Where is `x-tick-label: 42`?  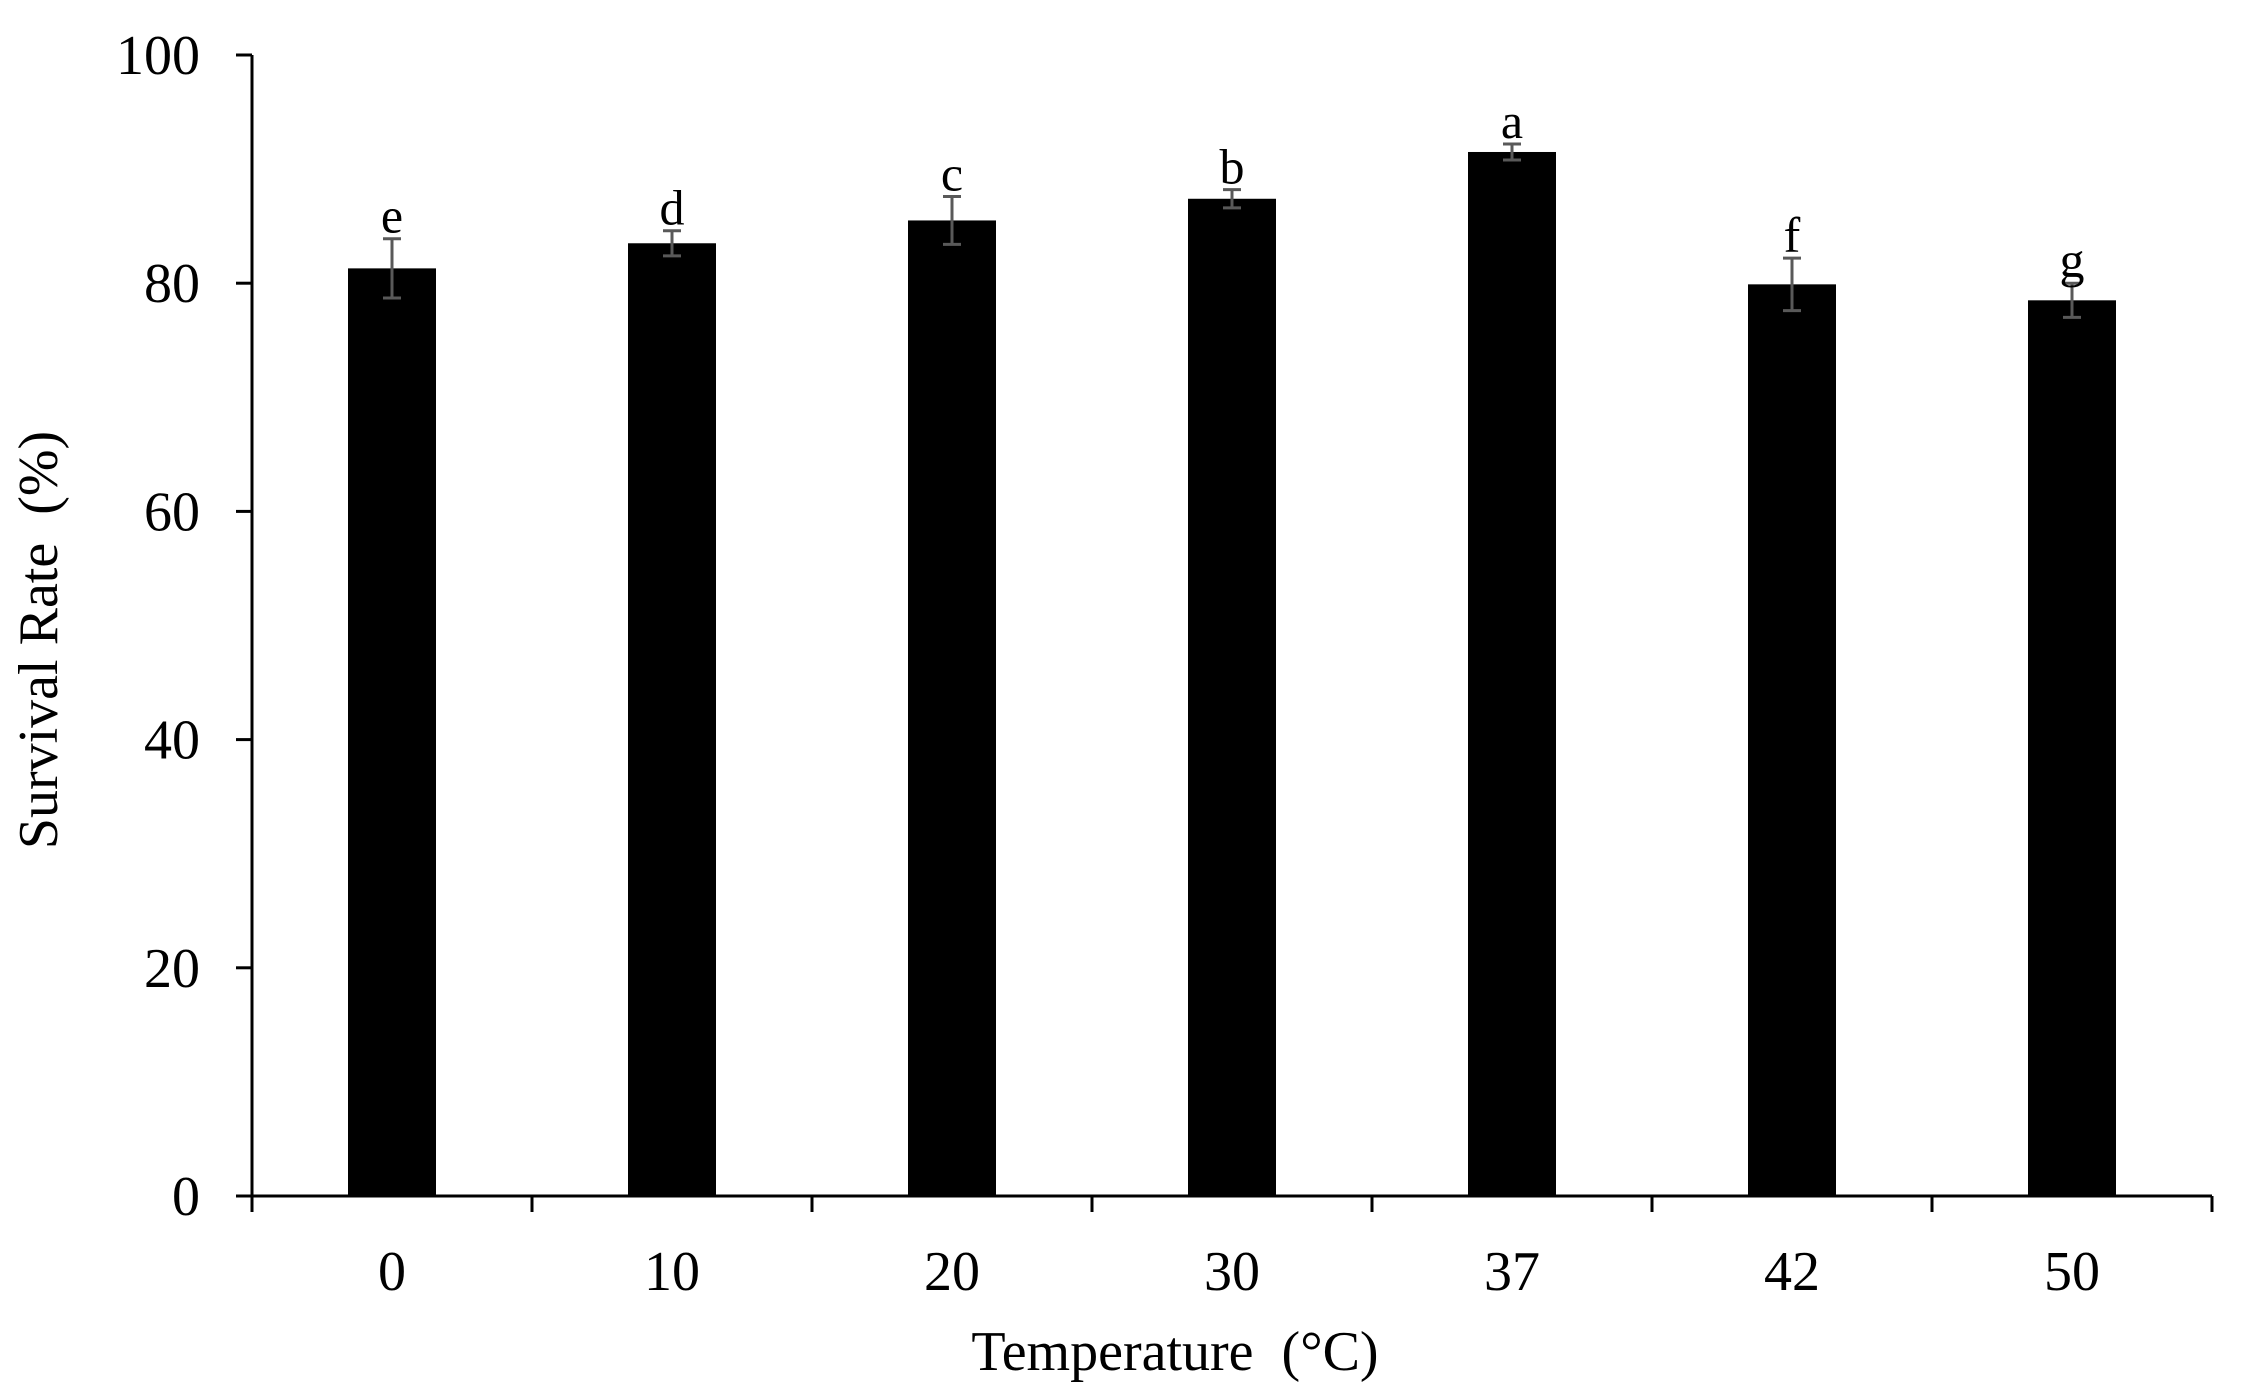
x-tick-label: 42 is located at coordinates (1792, 1272).